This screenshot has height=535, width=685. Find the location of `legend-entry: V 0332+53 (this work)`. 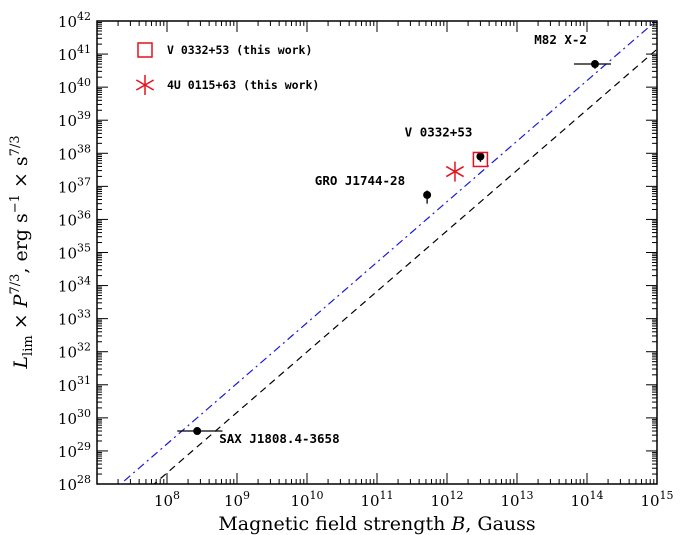

legend-entry: V 0332+53 (this work) is located at coordinates (224, 50).